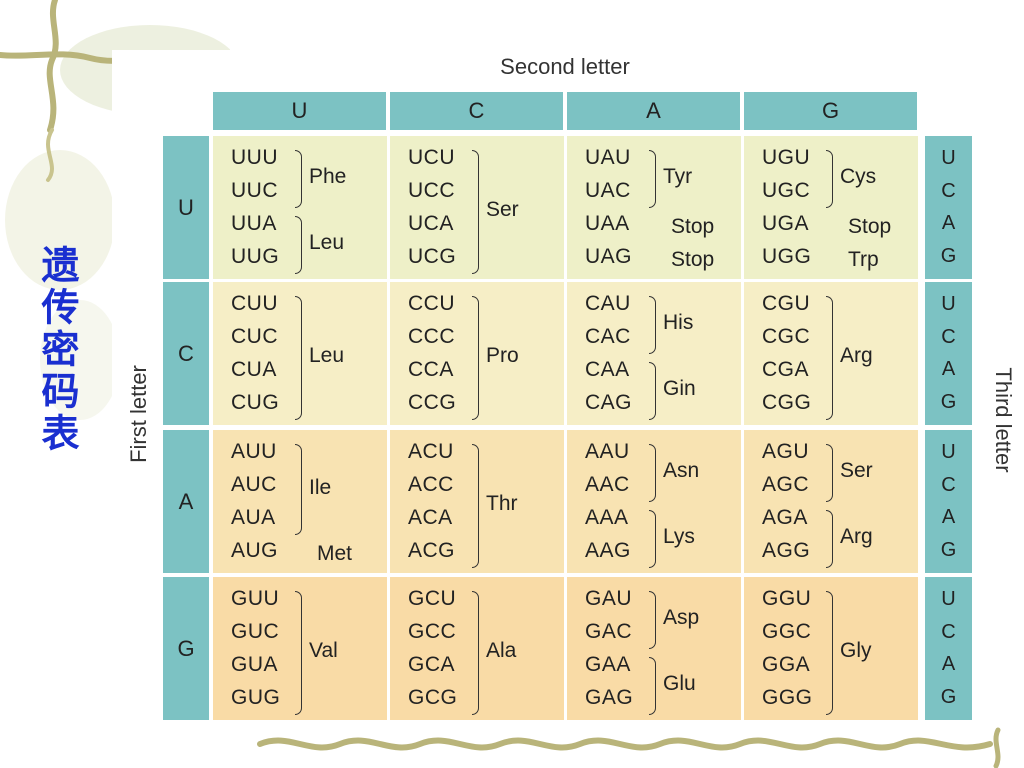 The image size is (1024, 768). What do you see at coordinates (565, 66) in the screenshot?
I see `second-letter-title: Second letter` at bounding box center [565, 66].